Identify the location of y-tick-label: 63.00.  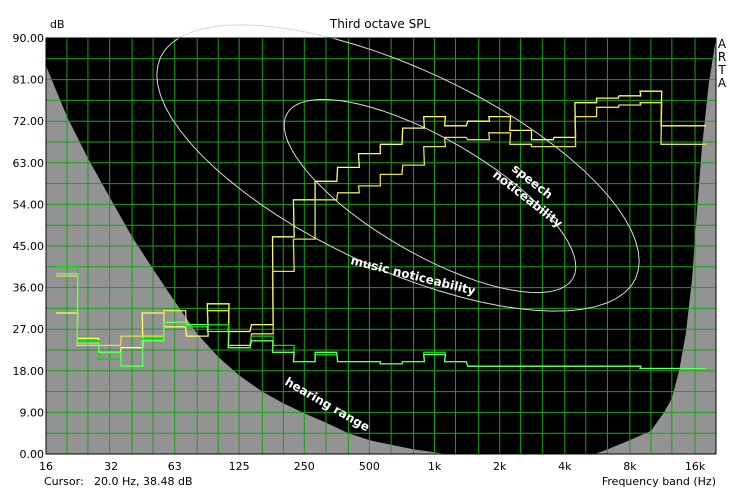
(29, 163).